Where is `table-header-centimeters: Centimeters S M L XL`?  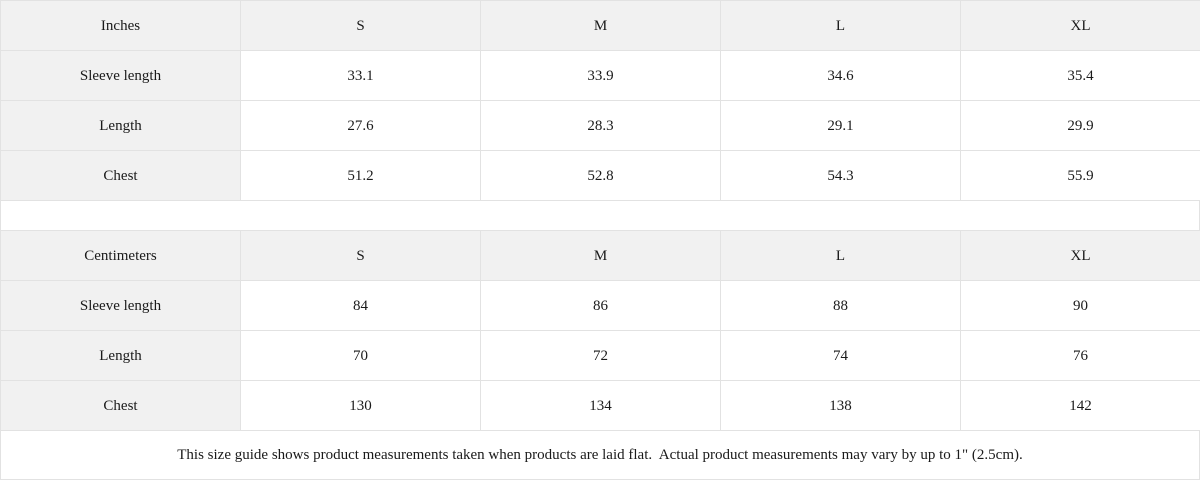 table-header-centimeters: Centimeters S M L XL is located at coordinates (600, 256).